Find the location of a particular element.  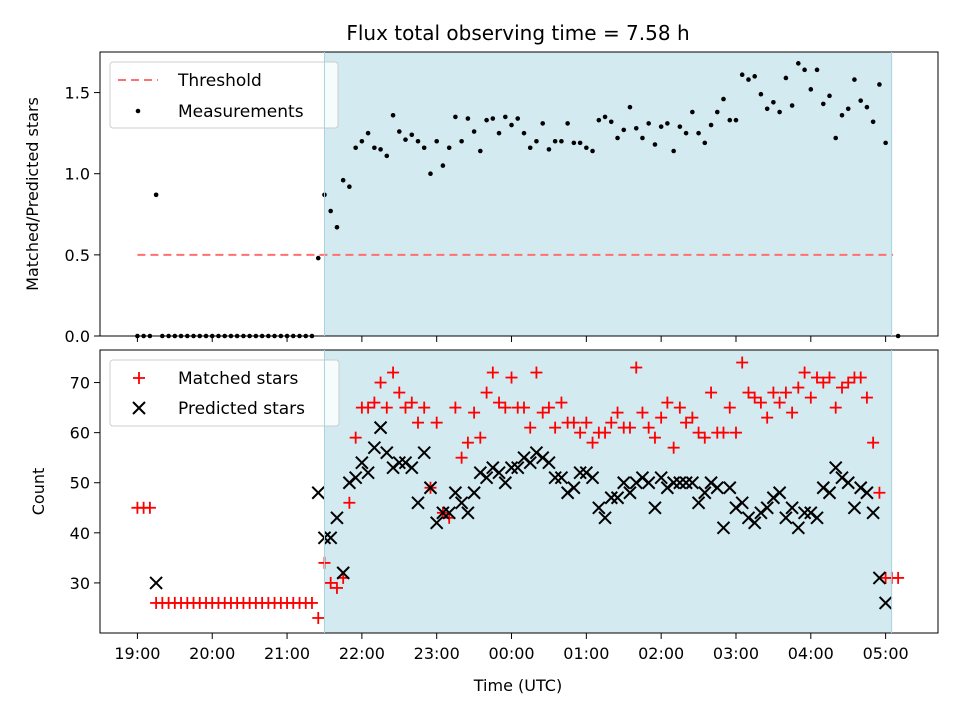

bottom-legend-box is located at coordinates (224, 393).